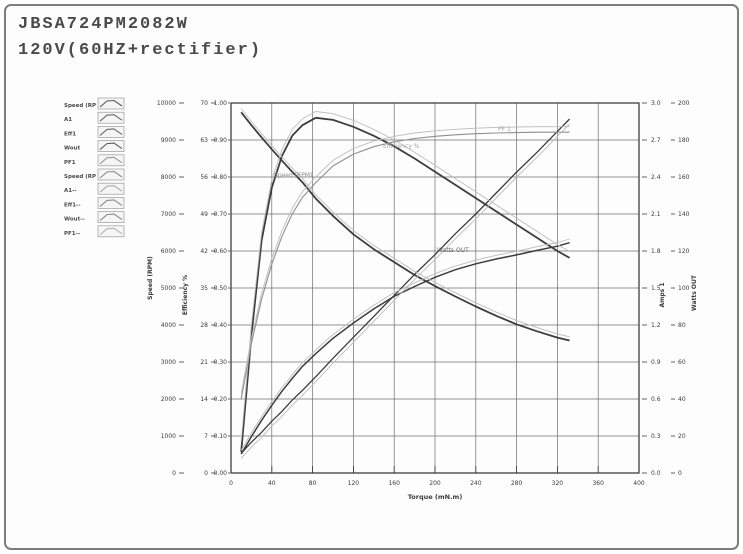 Image resolution: width=743 pixels, height=554 pixels. I want to click on axis-tick-label: 0.40, so click(221, 325).